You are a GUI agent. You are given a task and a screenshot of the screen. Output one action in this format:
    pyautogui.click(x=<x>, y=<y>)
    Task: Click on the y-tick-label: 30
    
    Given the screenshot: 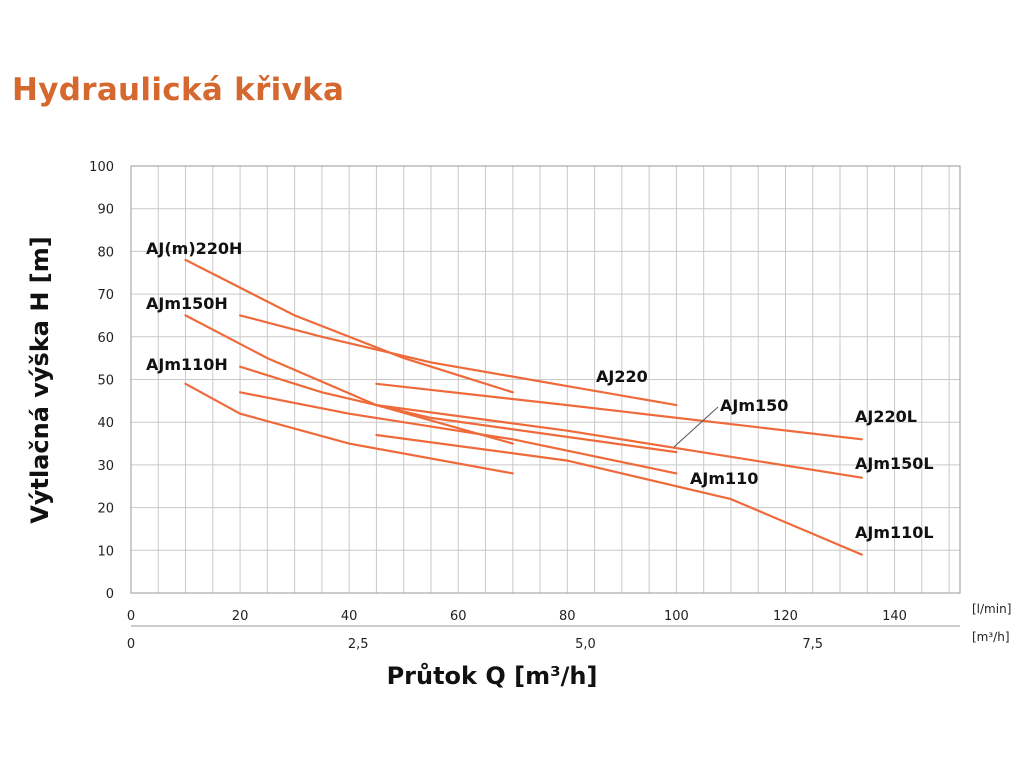 What is the action you would take?
    pyautogui.click(x=105, y=466)
    